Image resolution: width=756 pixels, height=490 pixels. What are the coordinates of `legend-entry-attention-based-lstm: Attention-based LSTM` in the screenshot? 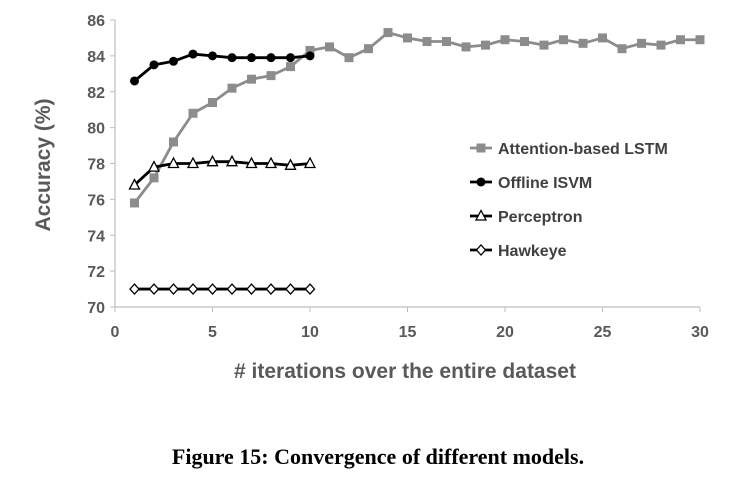 It's located at (569, 149).